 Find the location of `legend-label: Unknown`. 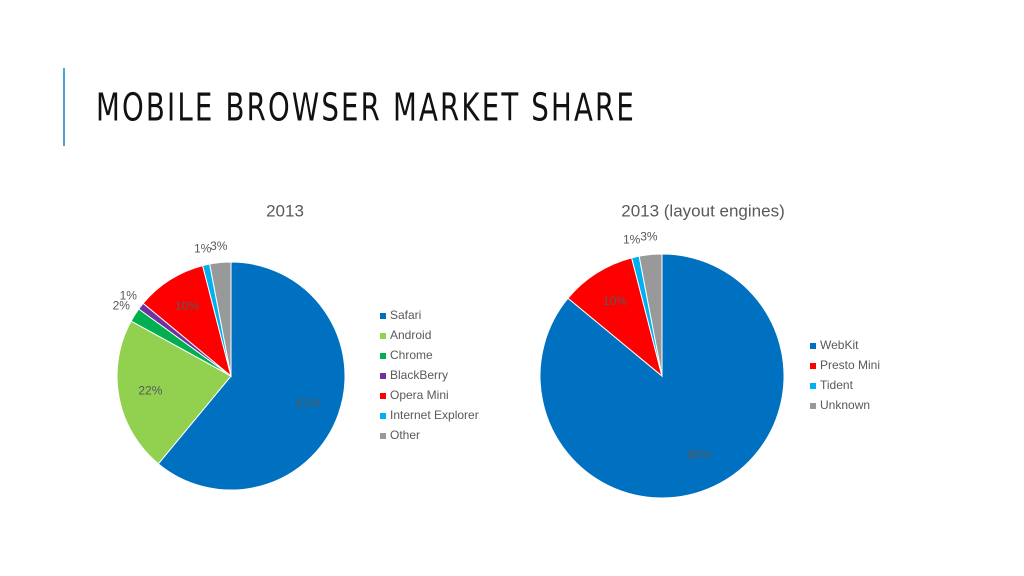

legend-label: Unknown is located at coordinates (845, 405).